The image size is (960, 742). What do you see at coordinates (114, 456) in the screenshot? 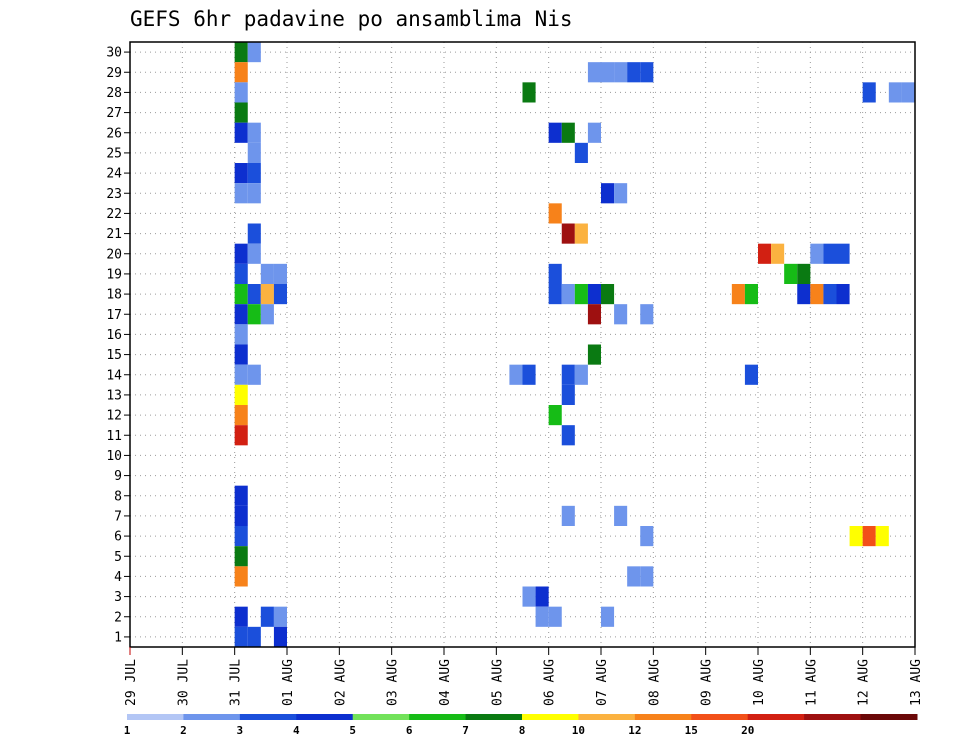
I see `y-tick-label: 10` at bounding box center [114, 456].